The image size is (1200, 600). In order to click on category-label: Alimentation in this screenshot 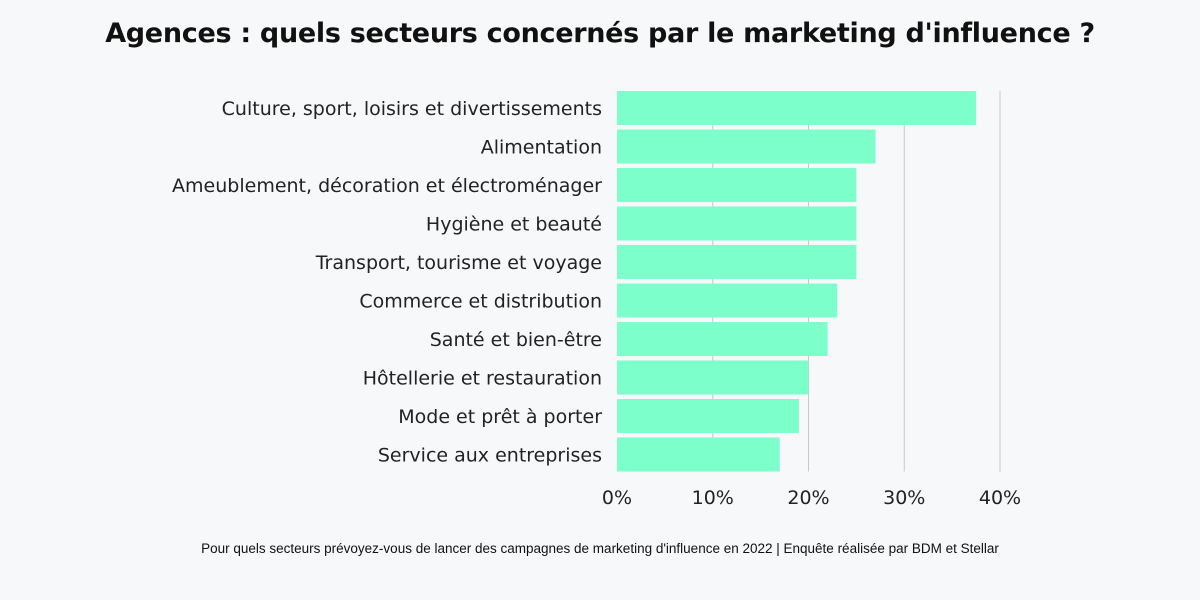, I will do `click(541, 148)`.